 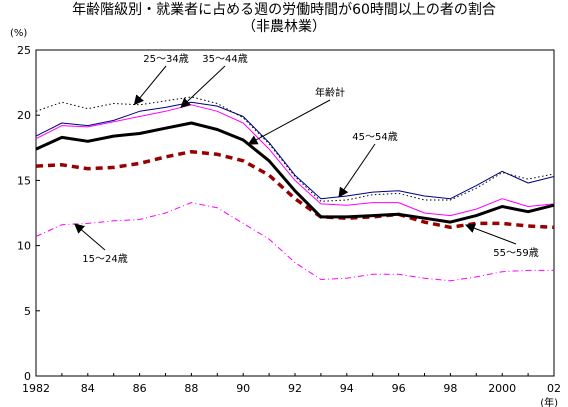 What do you see at coordinates (549, 401) in the screenshot?
I see `x-axis-unit: (年)` at bounding box center [549, 401].